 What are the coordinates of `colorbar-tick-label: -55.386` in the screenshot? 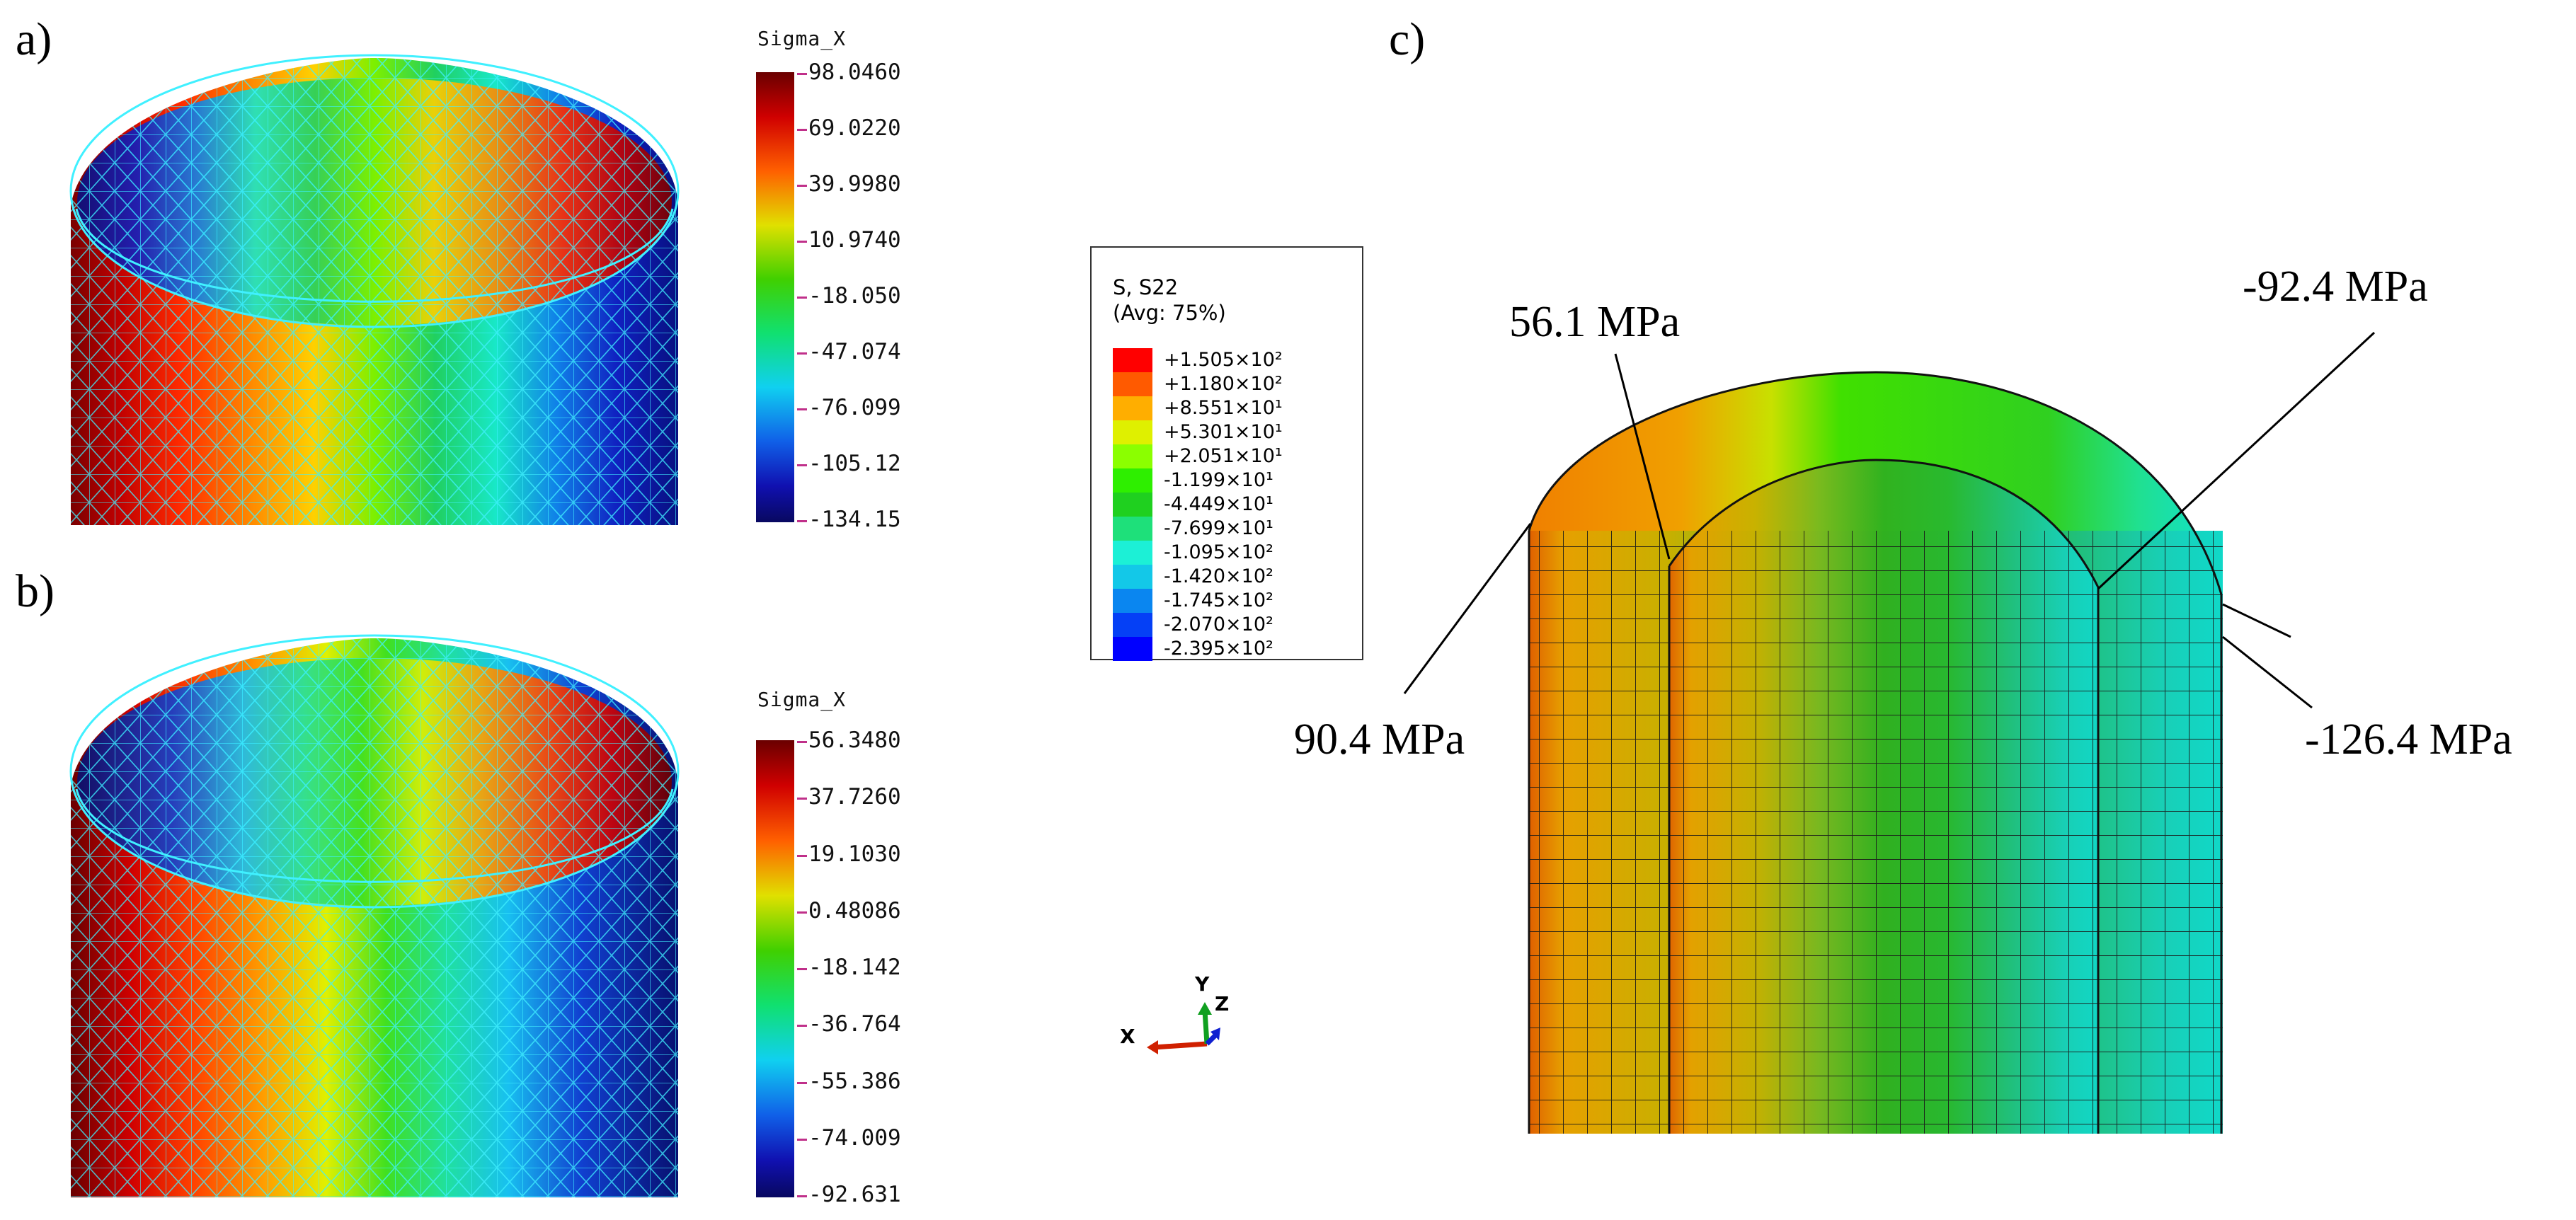 It's located at (854, 1081).